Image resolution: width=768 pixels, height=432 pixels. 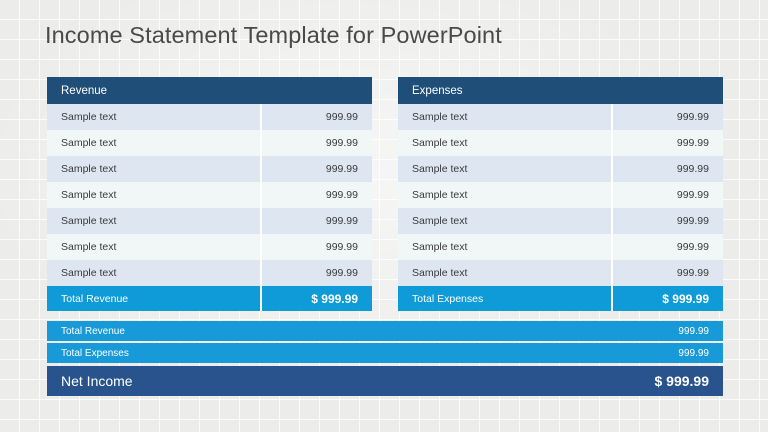 I want to click on summary-total-expenses-value: 999.99, so click(x=693, y=353).